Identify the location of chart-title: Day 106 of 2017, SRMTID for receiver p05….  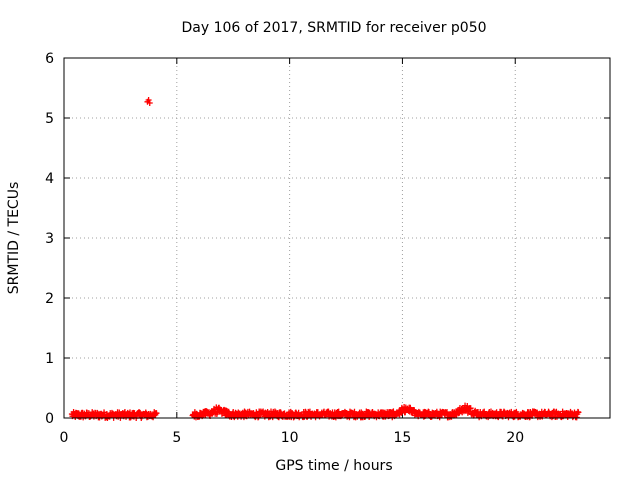
(333, 28).